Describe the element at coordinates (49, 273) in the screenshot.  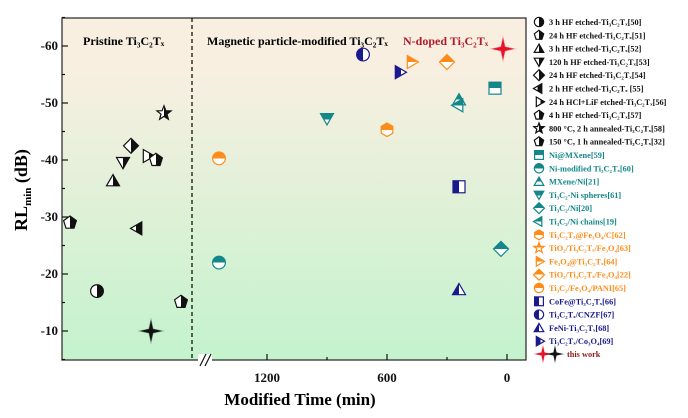
I see `y-tick-label: -20` at that location.